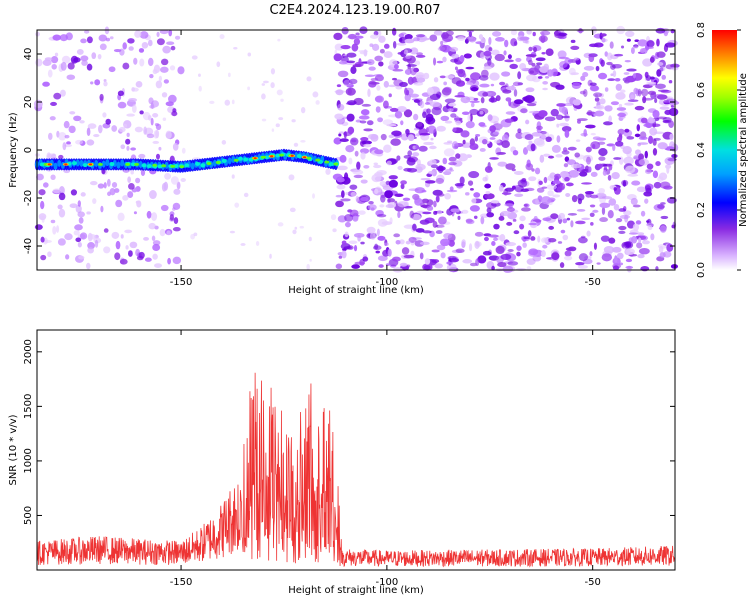 The height and width of the screenshot is (604, 750). What do you see at coordinates (13, 150) in the screenshot?
I see `spectrogram-ylabel: Frequency (Hz)` at bounding box center [13, 150].